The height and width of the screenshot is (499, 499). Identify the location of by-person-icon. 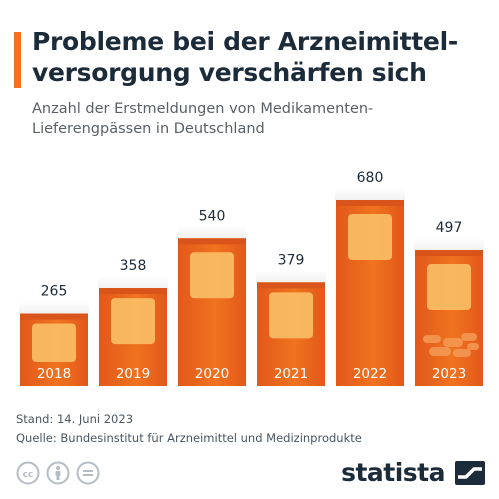
(58, 473).